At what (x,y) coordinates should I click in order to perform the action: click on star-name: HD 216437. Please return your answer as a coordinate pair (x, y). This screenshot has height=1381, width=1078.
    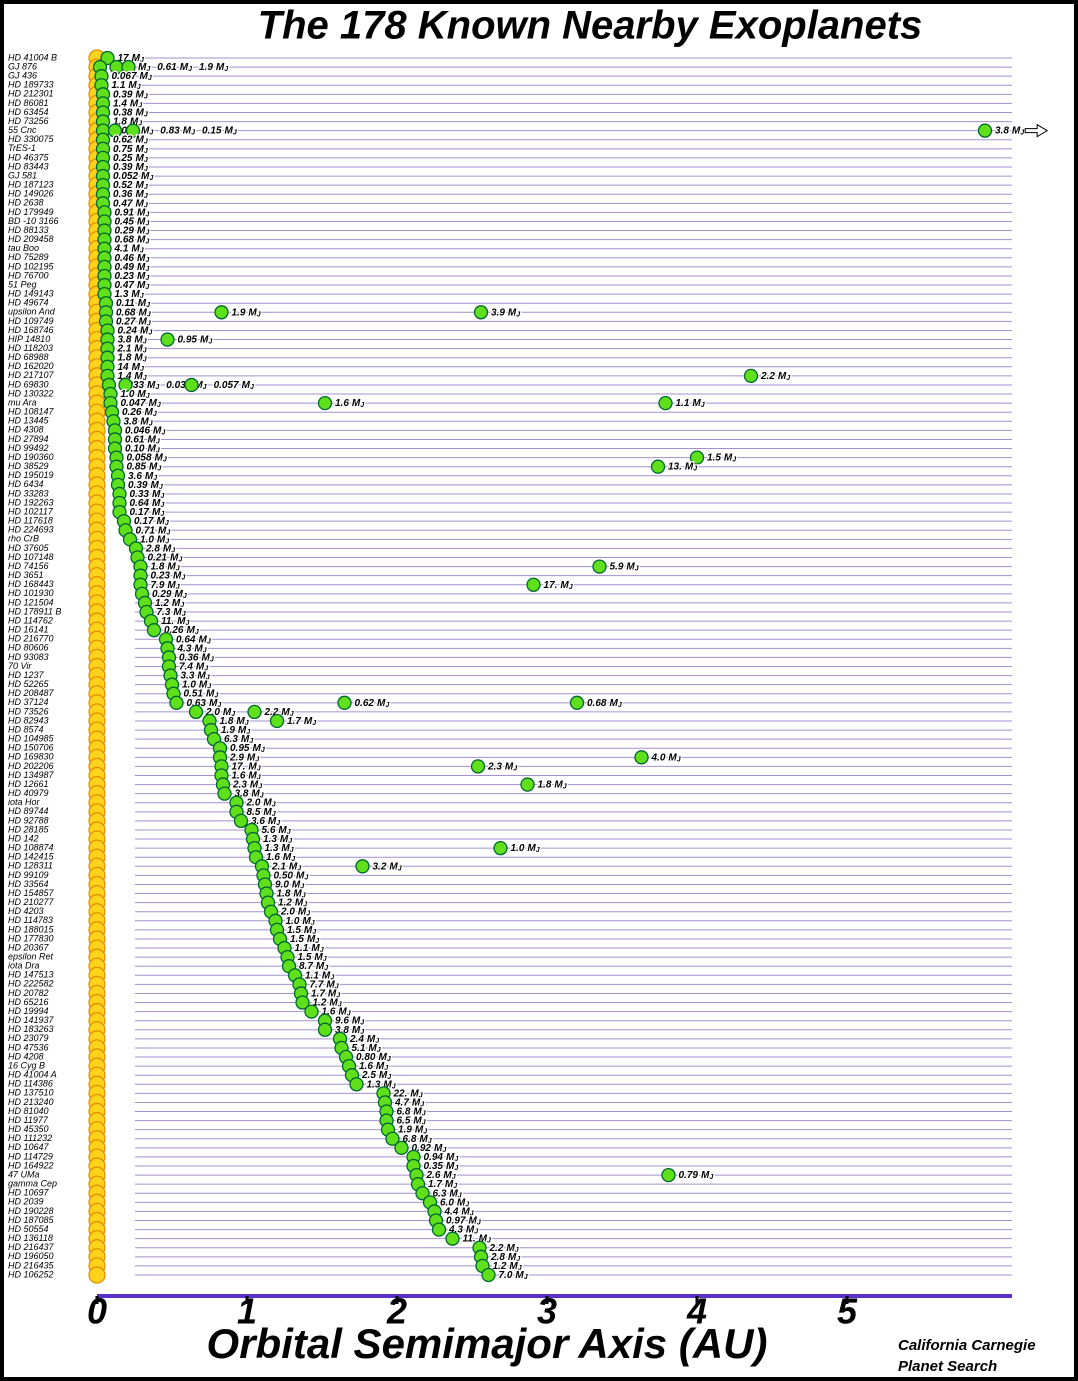
    Looking at the image, I should click on (31, 1247).